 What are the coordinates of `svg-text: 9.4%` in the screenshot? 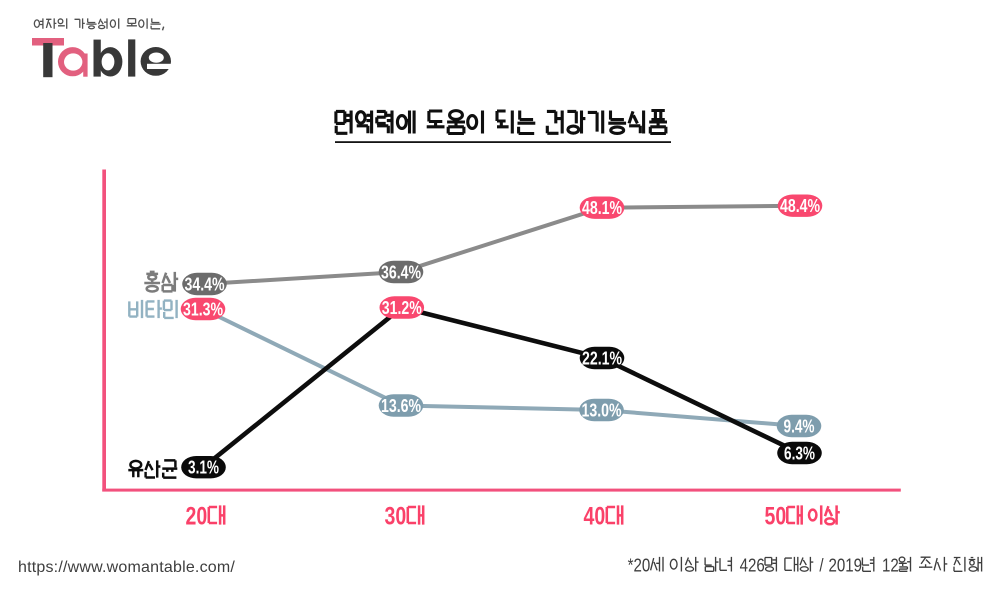 It's located at (799, 426).